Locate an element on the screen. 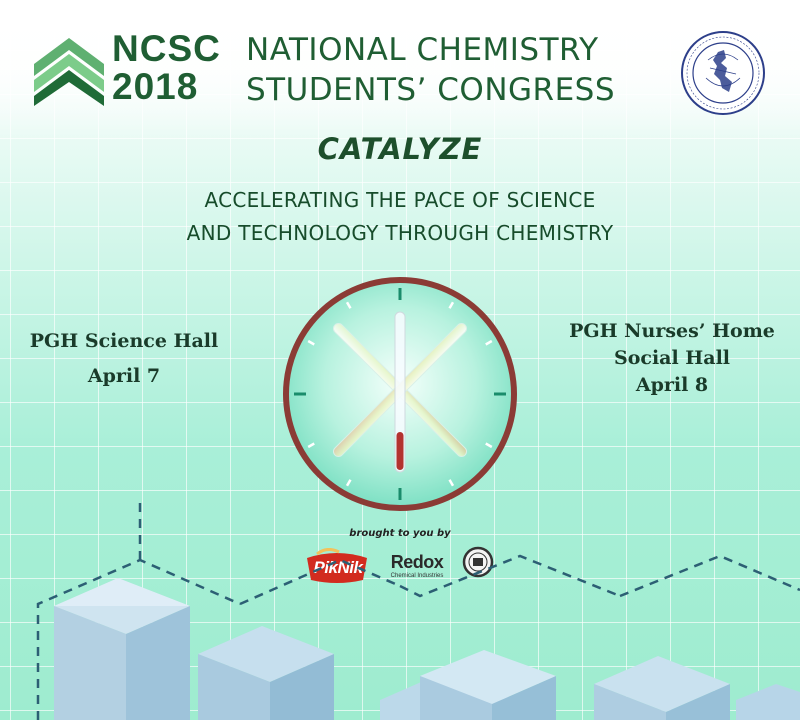 The height and width of the screenshot is (720, 800). clock-hand-tube is located at coordinates (400, 392).